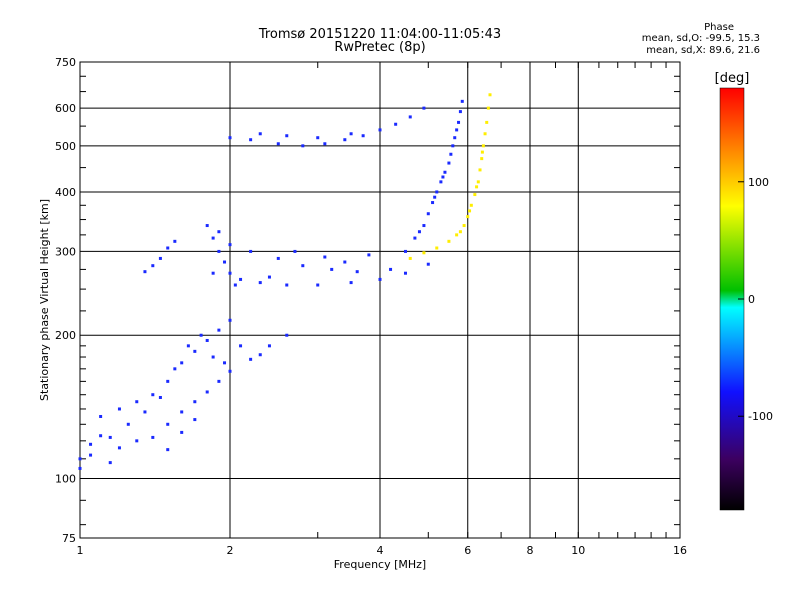 Image resolution: width=800 pixels, height=600 pixels. Describe the element at coordinates (703, 50) in the screenshot. I see `phase-stats-x-mode: mean, sd,X: 89.6, 21.6` at that location.